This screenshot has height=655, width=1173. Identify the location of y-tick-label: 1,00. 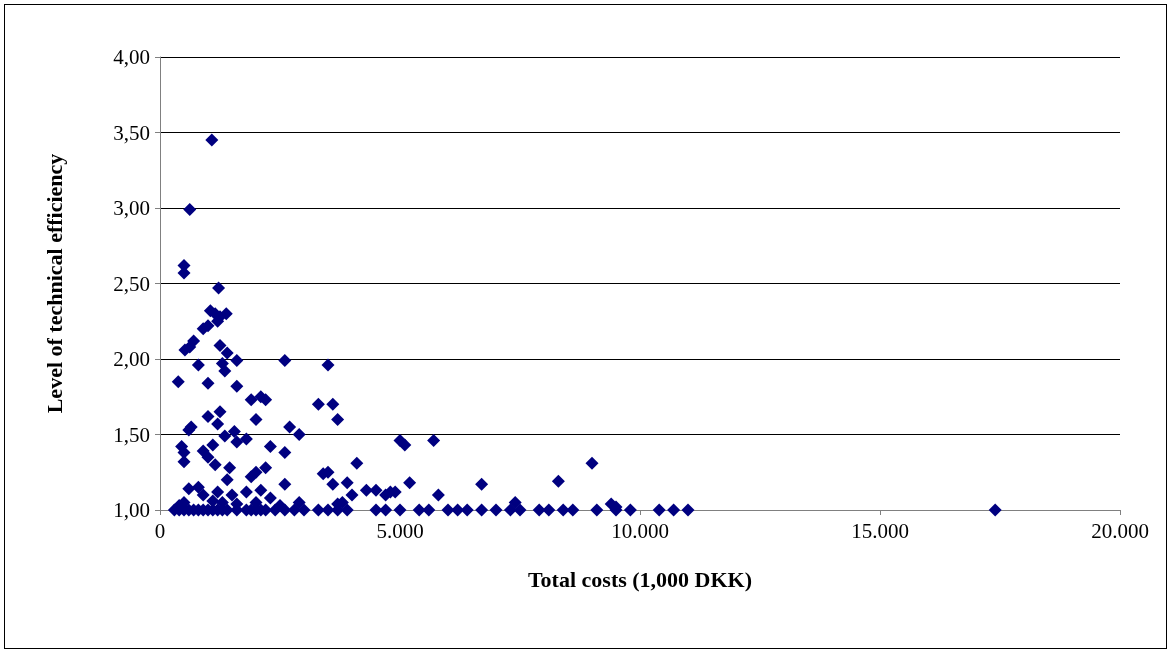
(131, 510).